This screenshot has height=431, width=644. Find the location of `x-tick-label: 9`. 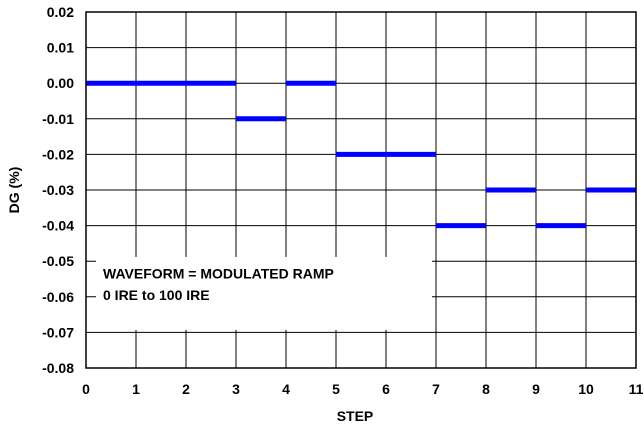

x-tick-label: 9 is located at coordinates (536, 389).